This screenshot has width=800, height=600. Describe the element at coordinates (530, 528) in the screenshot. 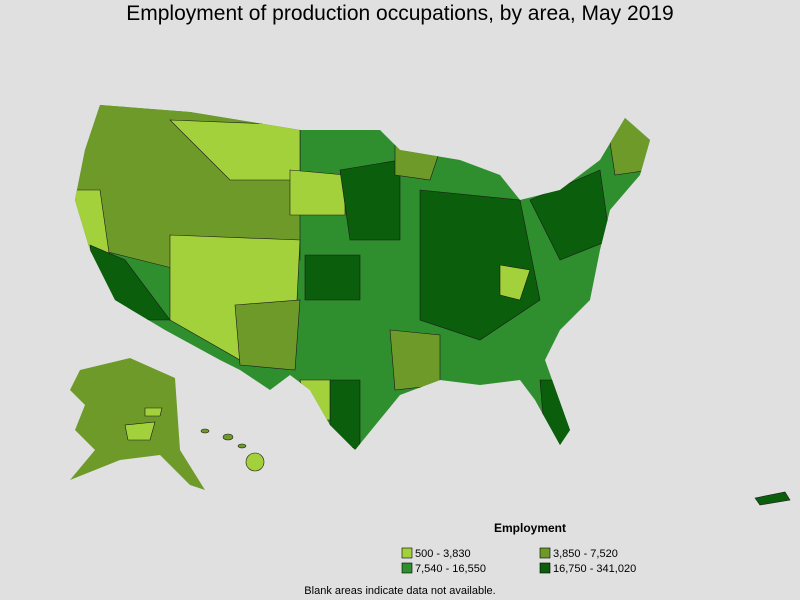

I see `legend-title: Employment` at that location.